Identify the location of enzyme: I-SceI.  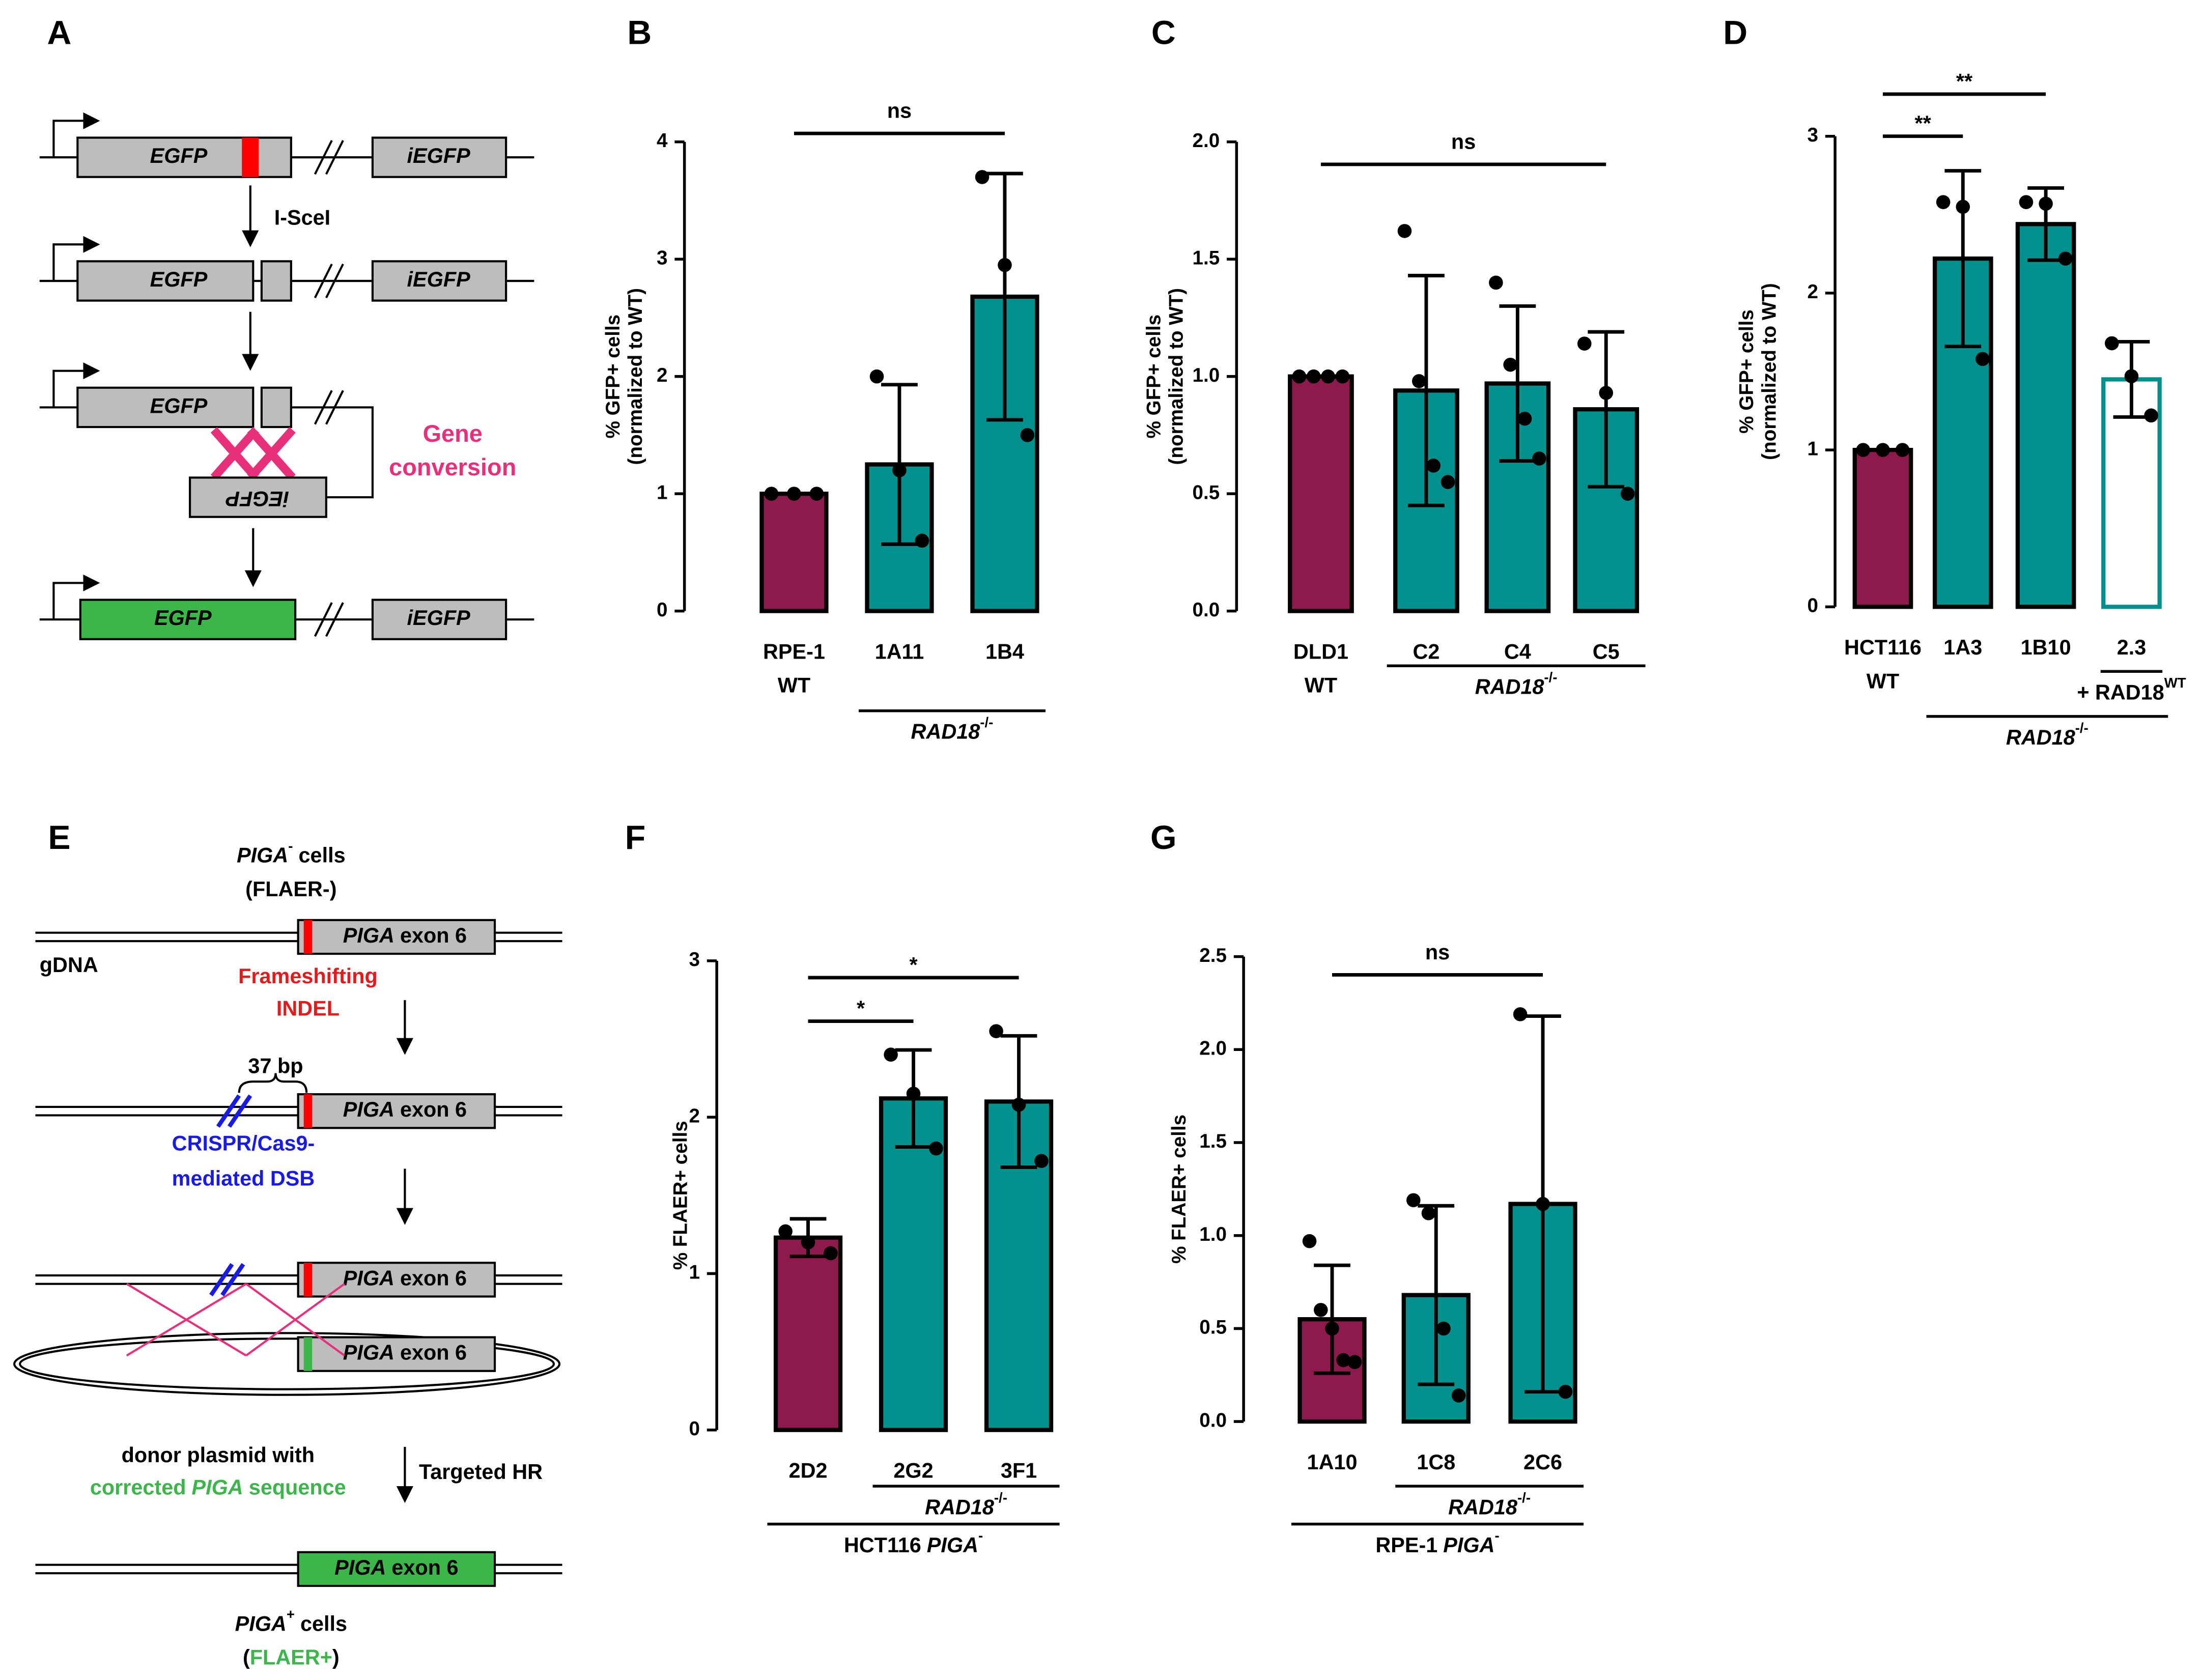
(302, 218).